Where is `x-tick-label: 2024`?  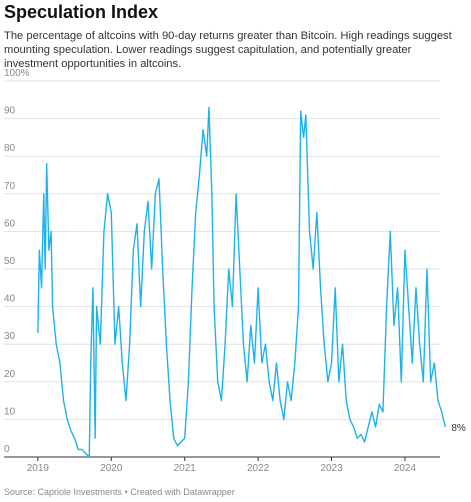
x-tick-label: 2024 is located at coordinates (405, 468).